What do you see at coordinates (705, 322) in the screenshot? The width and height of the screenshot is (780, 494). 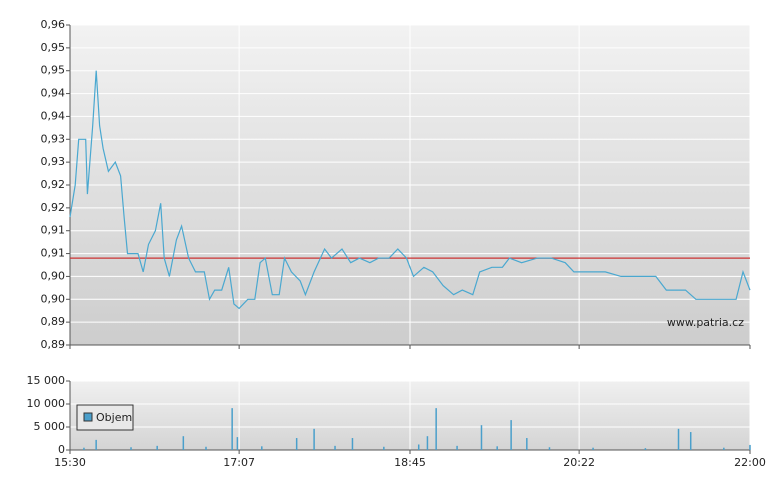 I see `watermark: www.patria.cz` at bounding box center [705, 322].